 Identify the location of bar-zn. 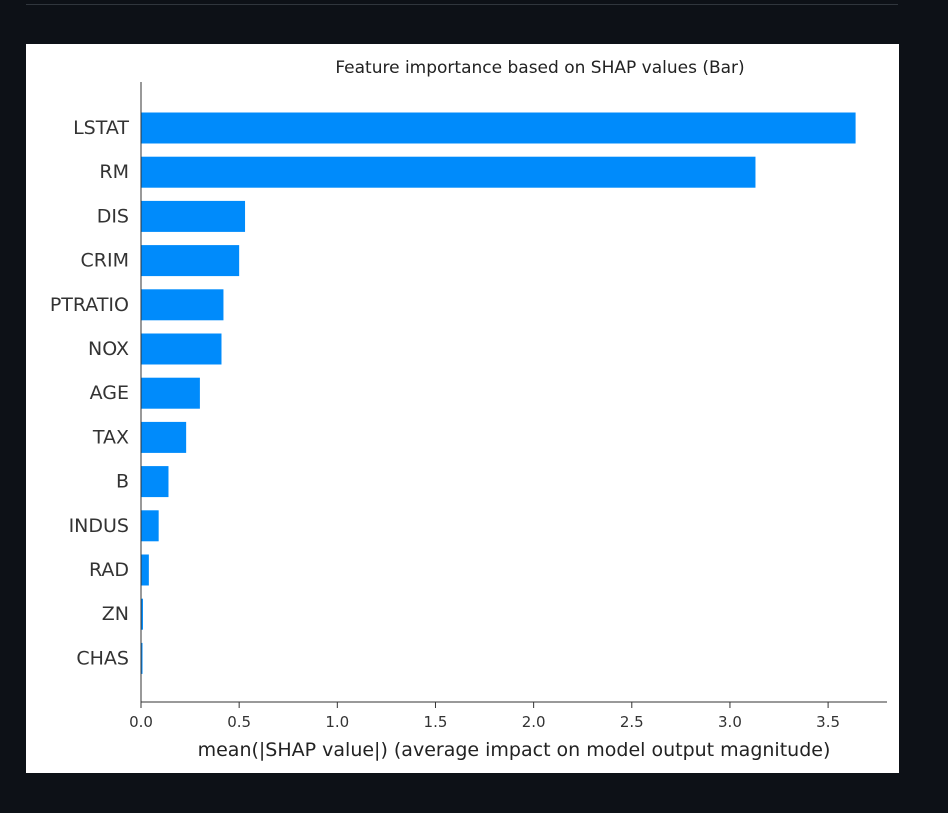
(142, 614).